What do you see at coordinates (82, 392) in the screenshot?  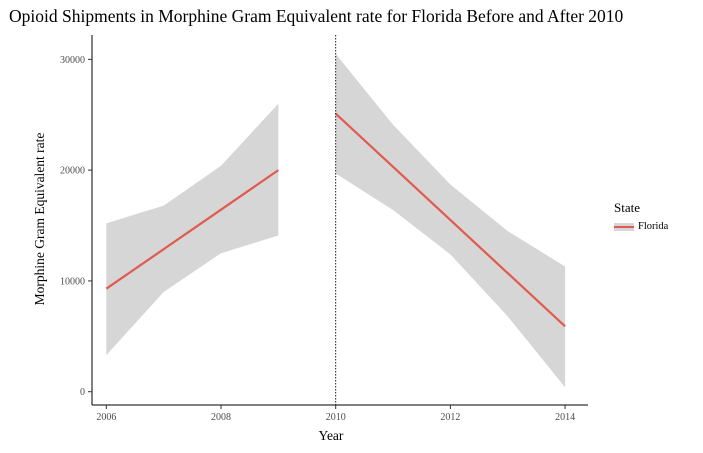 I see `y-tick-label: 0` at bounding box center [82, 392].